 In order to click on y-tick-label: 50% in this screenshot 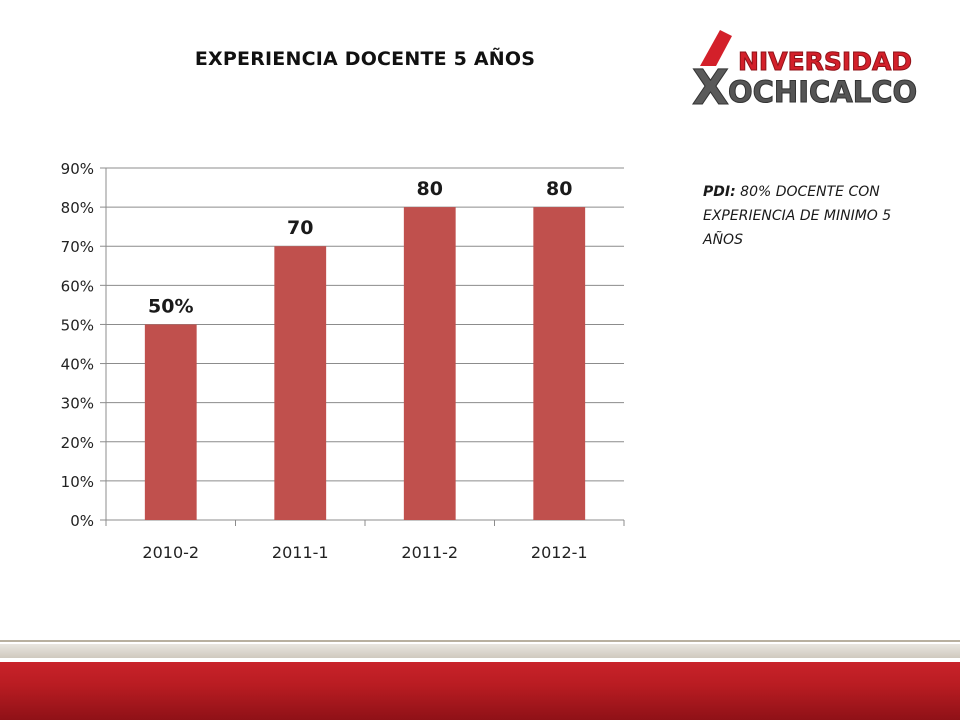, I will do `click(77, 325)`.